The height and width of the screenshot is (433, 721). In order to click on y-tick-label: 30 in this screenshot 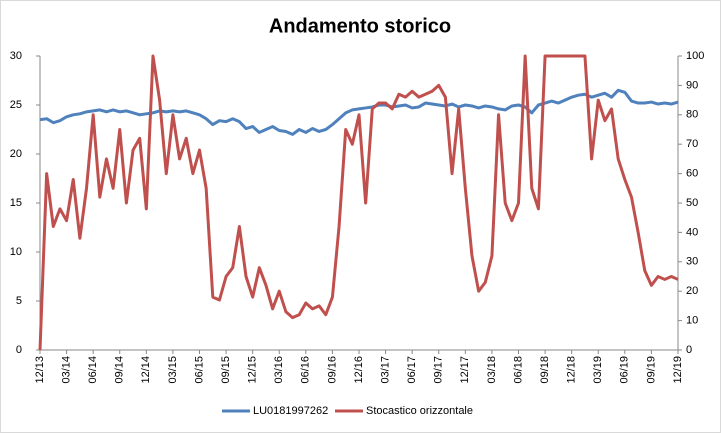, I will do `click(16, 56)`.